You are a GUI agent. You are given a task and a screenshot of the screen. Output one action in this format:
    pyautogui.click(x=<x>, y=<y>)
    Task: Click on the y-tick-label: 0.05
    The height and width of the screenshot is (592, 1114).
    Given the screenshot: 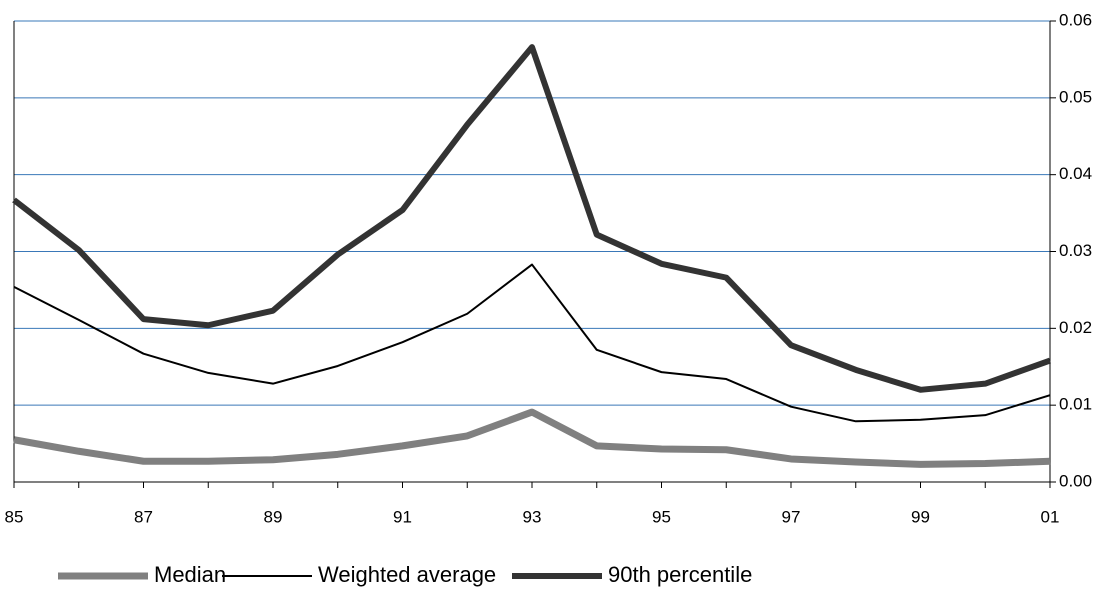 What is the action you would take?
    pyautogui.click(x=1075, y=96)
    